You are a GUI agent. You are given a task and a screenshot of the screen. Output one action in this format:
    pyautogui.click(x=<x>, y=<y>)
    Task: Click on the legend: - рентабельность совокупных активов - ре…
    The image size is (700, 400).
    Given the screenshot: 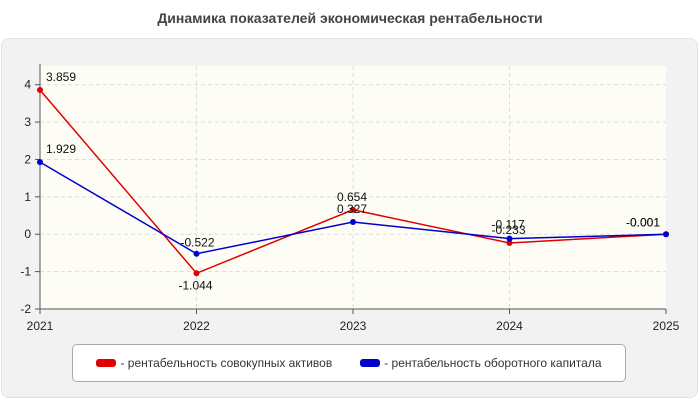 What is the action you would take?
    pyautogui.click(x=349, y=363)
    